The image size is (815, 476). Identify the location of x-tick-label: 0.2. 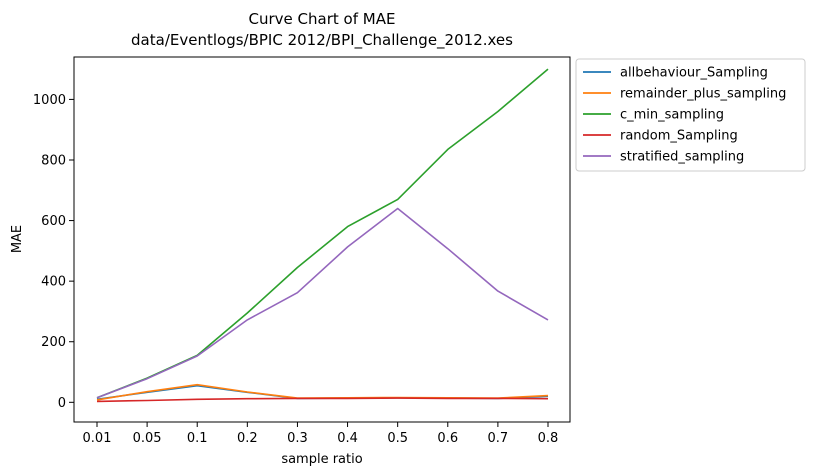
(247, 438).